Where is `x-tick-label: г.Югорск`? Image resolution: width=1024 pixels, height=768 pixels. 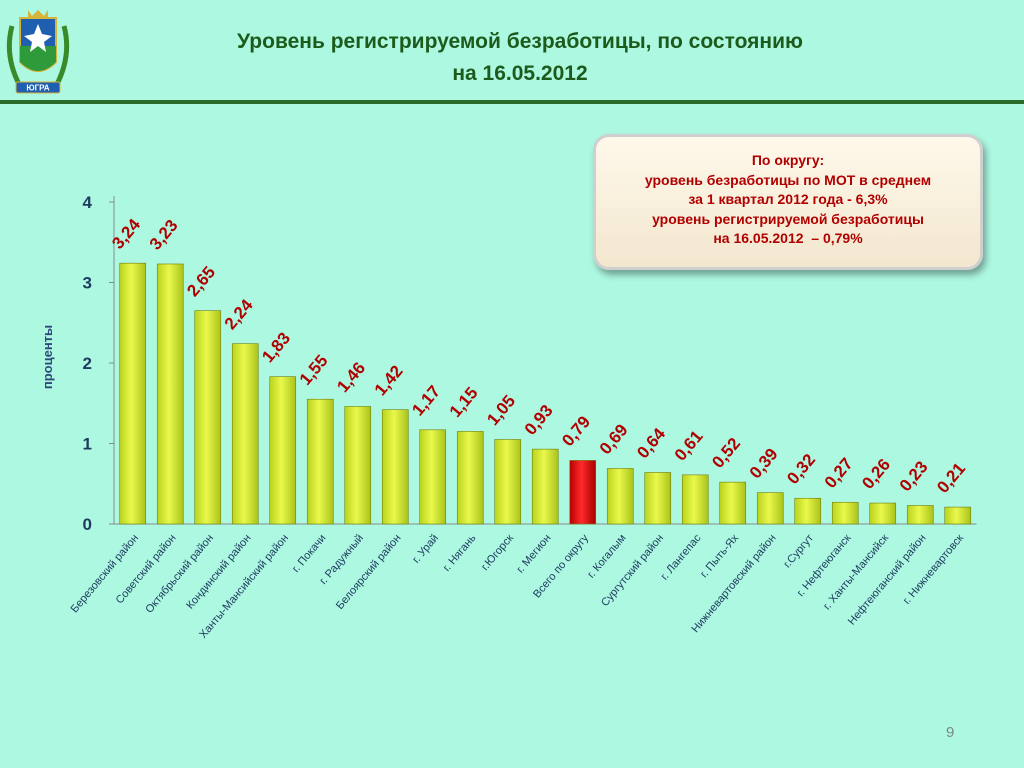
x-tick-label: г.Югорск is located at coordinates (497, 552).